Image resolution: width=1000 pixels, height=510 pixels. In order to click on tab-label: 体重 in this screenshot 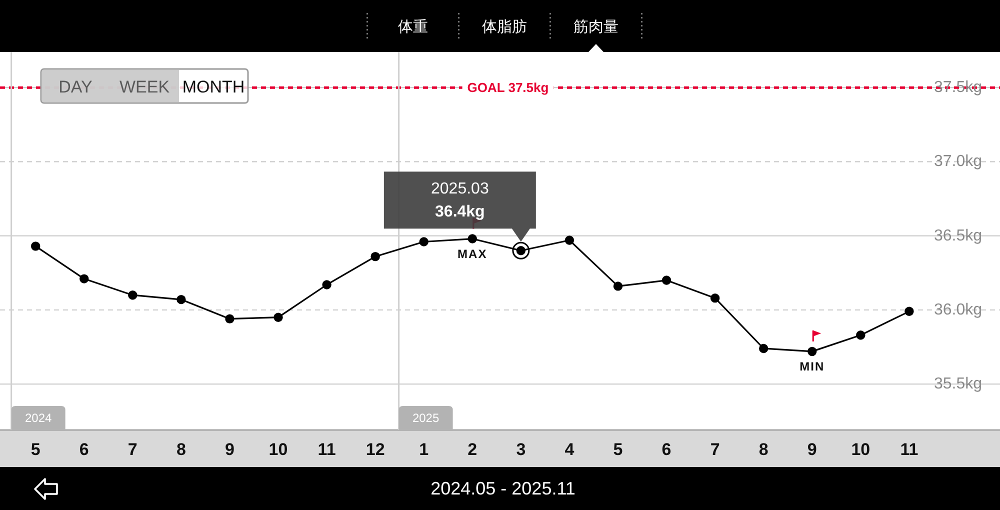, I will do `click(413, 27)`.